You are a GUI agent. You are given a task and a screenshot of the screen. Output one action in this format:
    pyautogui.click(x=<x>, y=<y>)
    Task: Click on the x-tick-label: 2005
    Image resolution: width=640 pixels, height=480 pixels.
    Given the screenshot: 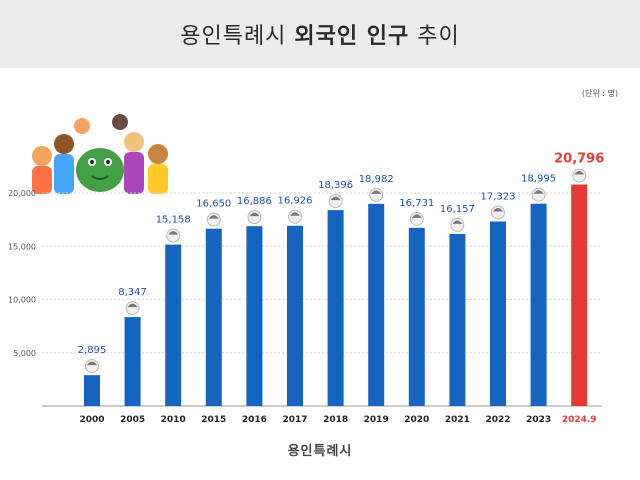 What is the action you would take?
    pyautogui.click(x=132, y=420)
    